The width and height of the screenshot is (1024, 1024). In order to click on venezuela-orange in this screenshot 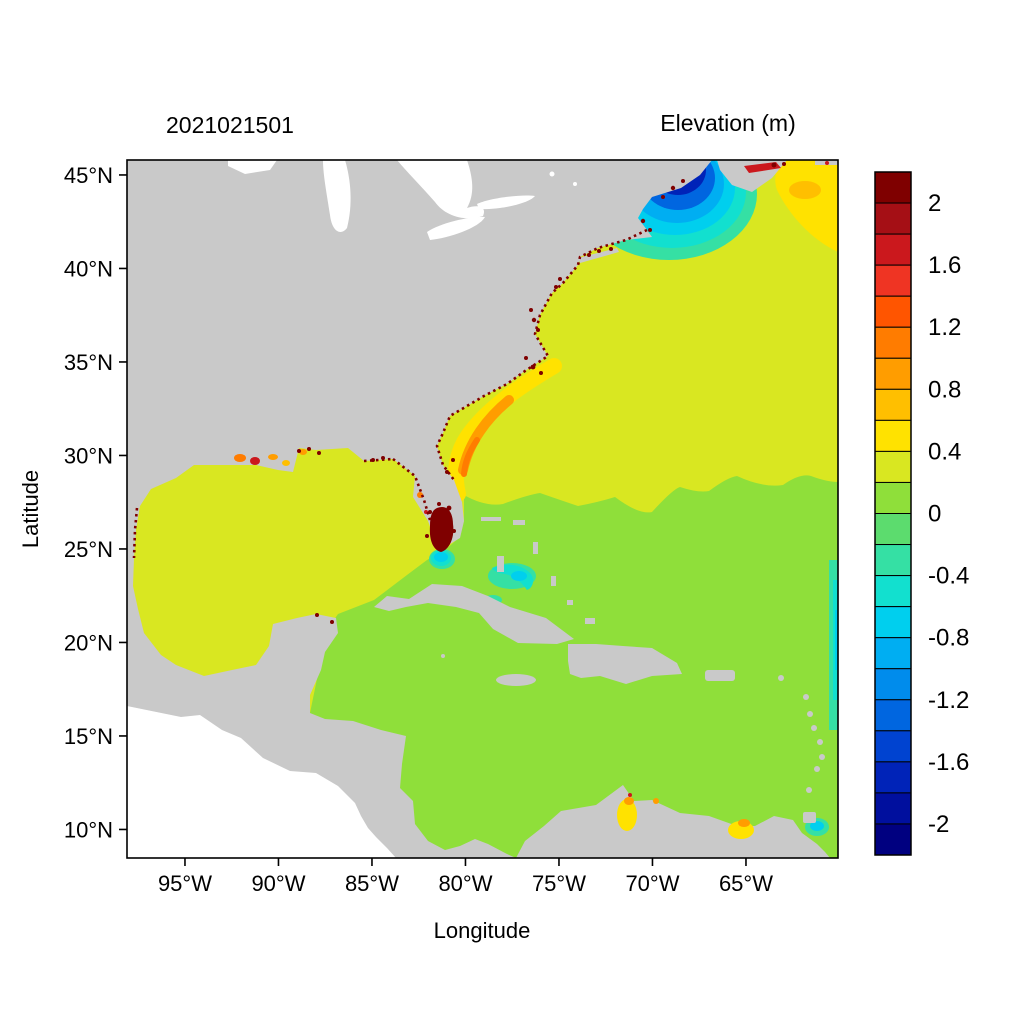, I will do `click(744, 823)`.